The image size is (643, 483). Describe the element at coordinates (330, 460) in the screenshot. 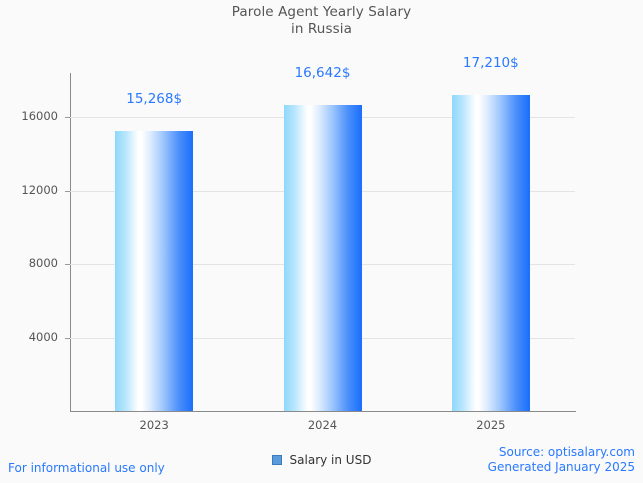

I see `legend-label-salary-in-usd: Salary in USD` at that location.